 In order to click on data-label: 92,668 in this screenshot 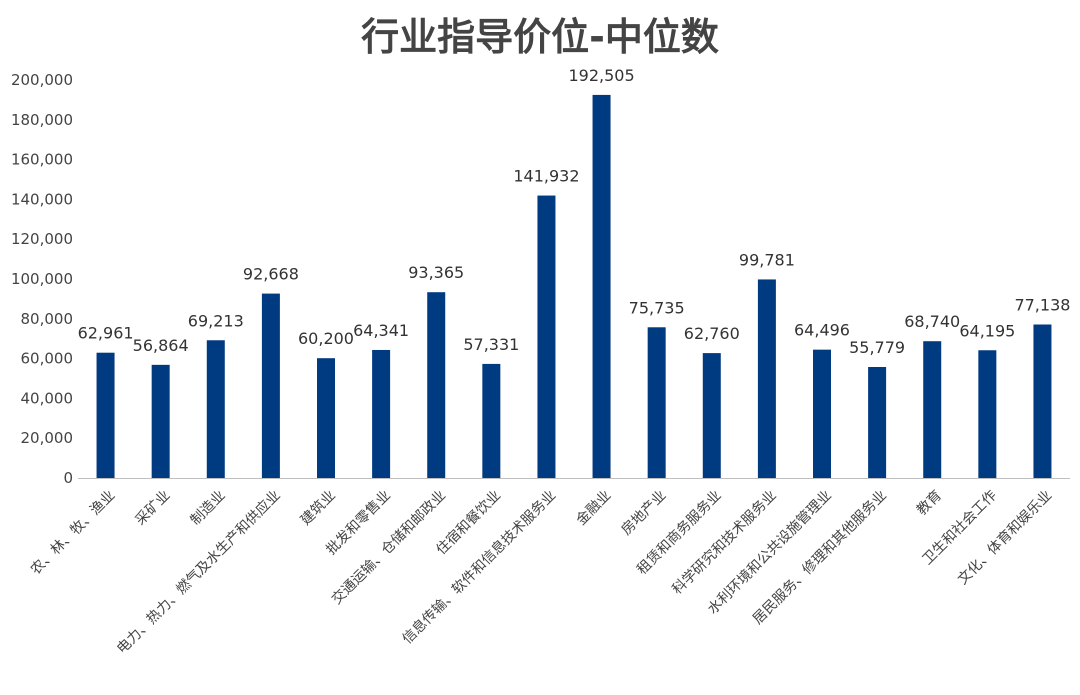, I will do `click(271, 274)`.